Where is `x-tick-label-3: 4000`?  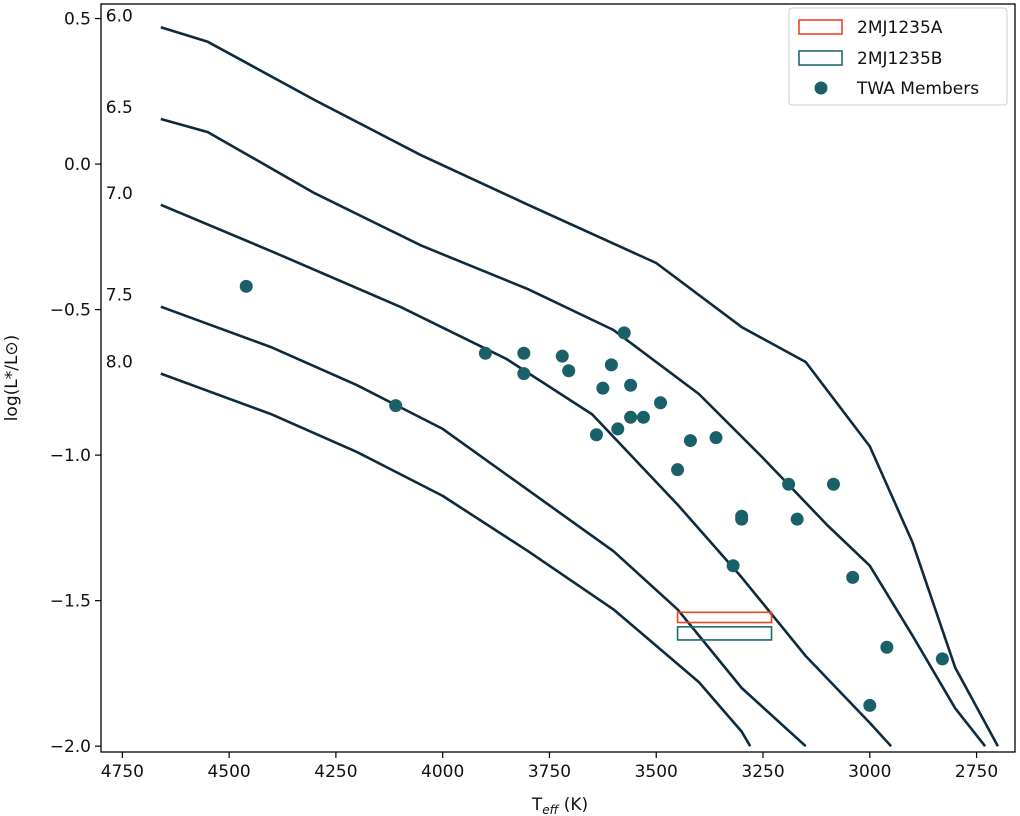
x-tick-label-3: 4000 is located at coordinates (442, 772).